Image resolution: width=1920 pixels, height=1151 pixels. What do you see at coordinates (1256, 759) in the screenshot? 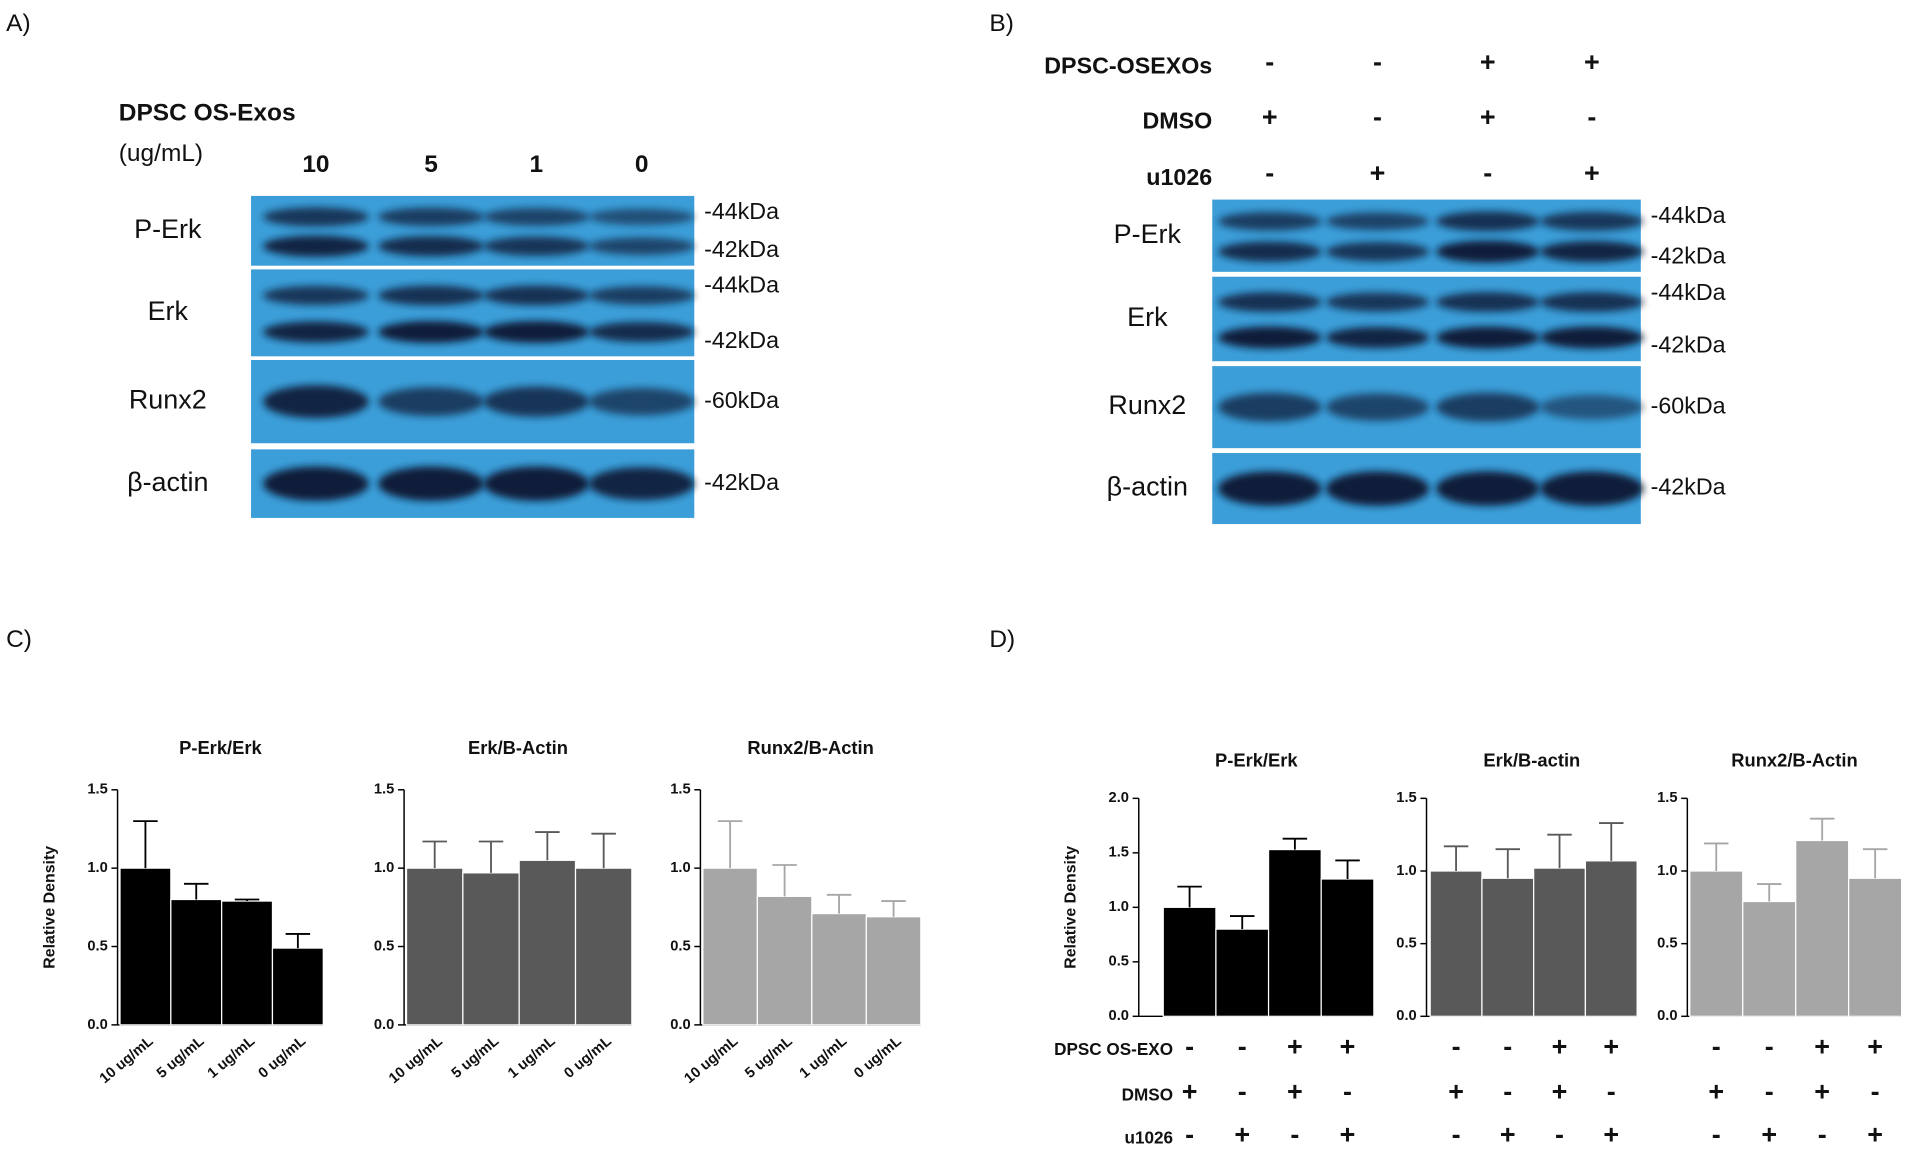
I see `chart-title: P-Erk/Erk` at bounding box center [1256, 759].